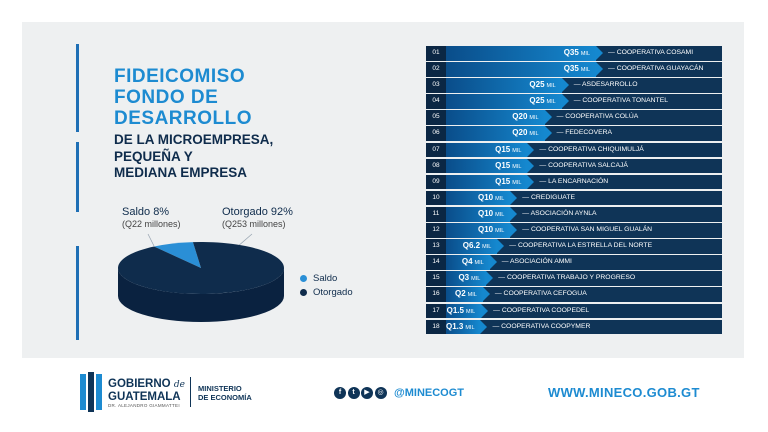  I want to click on ministry-name: MINISTERIO DE ECONOMÍA, so click(225, 393).